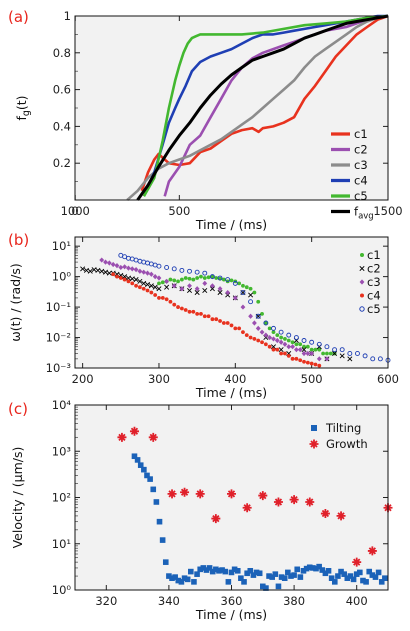 The width and height of the screenshot is (410, 631). I want to click on y-tick-label: 0.4, so click(62, 126).